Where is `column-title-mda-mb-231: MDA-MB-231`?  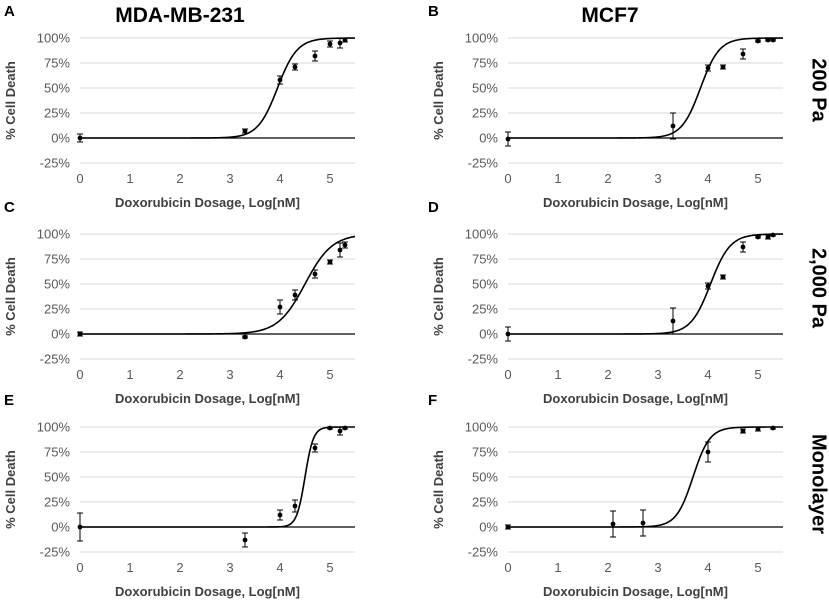
column-title-mda-mb-231: MDA-MB-231 is located at coordinates (180, 15).